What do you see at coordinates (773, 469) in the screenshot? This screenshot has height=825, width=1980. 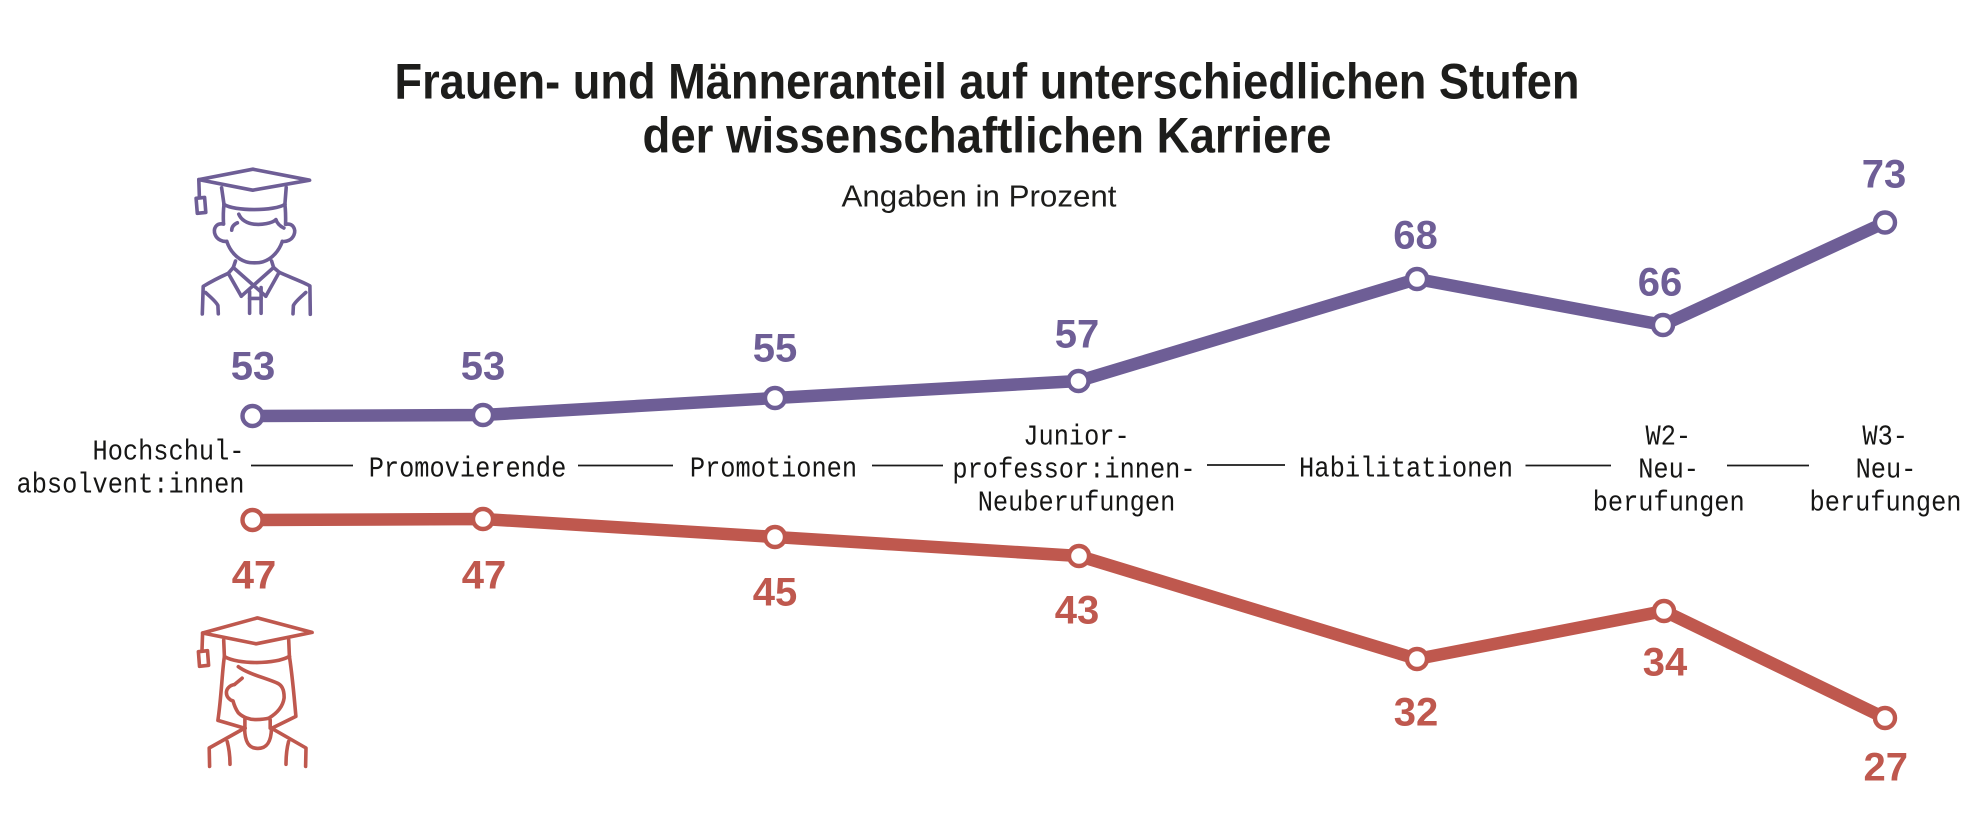 I see `svg-text: Promotionen` at bounding box center [773, 469].